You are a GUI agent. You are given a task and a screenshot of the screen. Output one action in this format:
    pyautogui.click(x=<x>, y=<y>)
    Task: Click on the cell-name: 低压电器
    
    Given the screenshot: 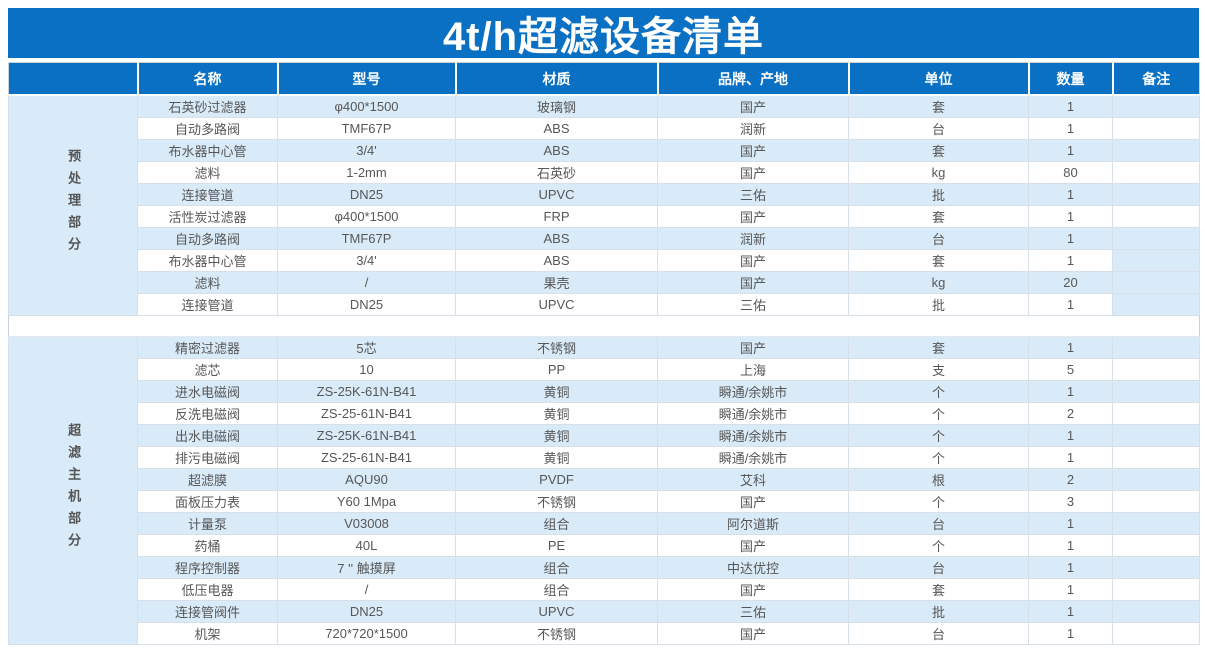 What is the action you would take?
    pyautogui.click(x=207, y=589)
    